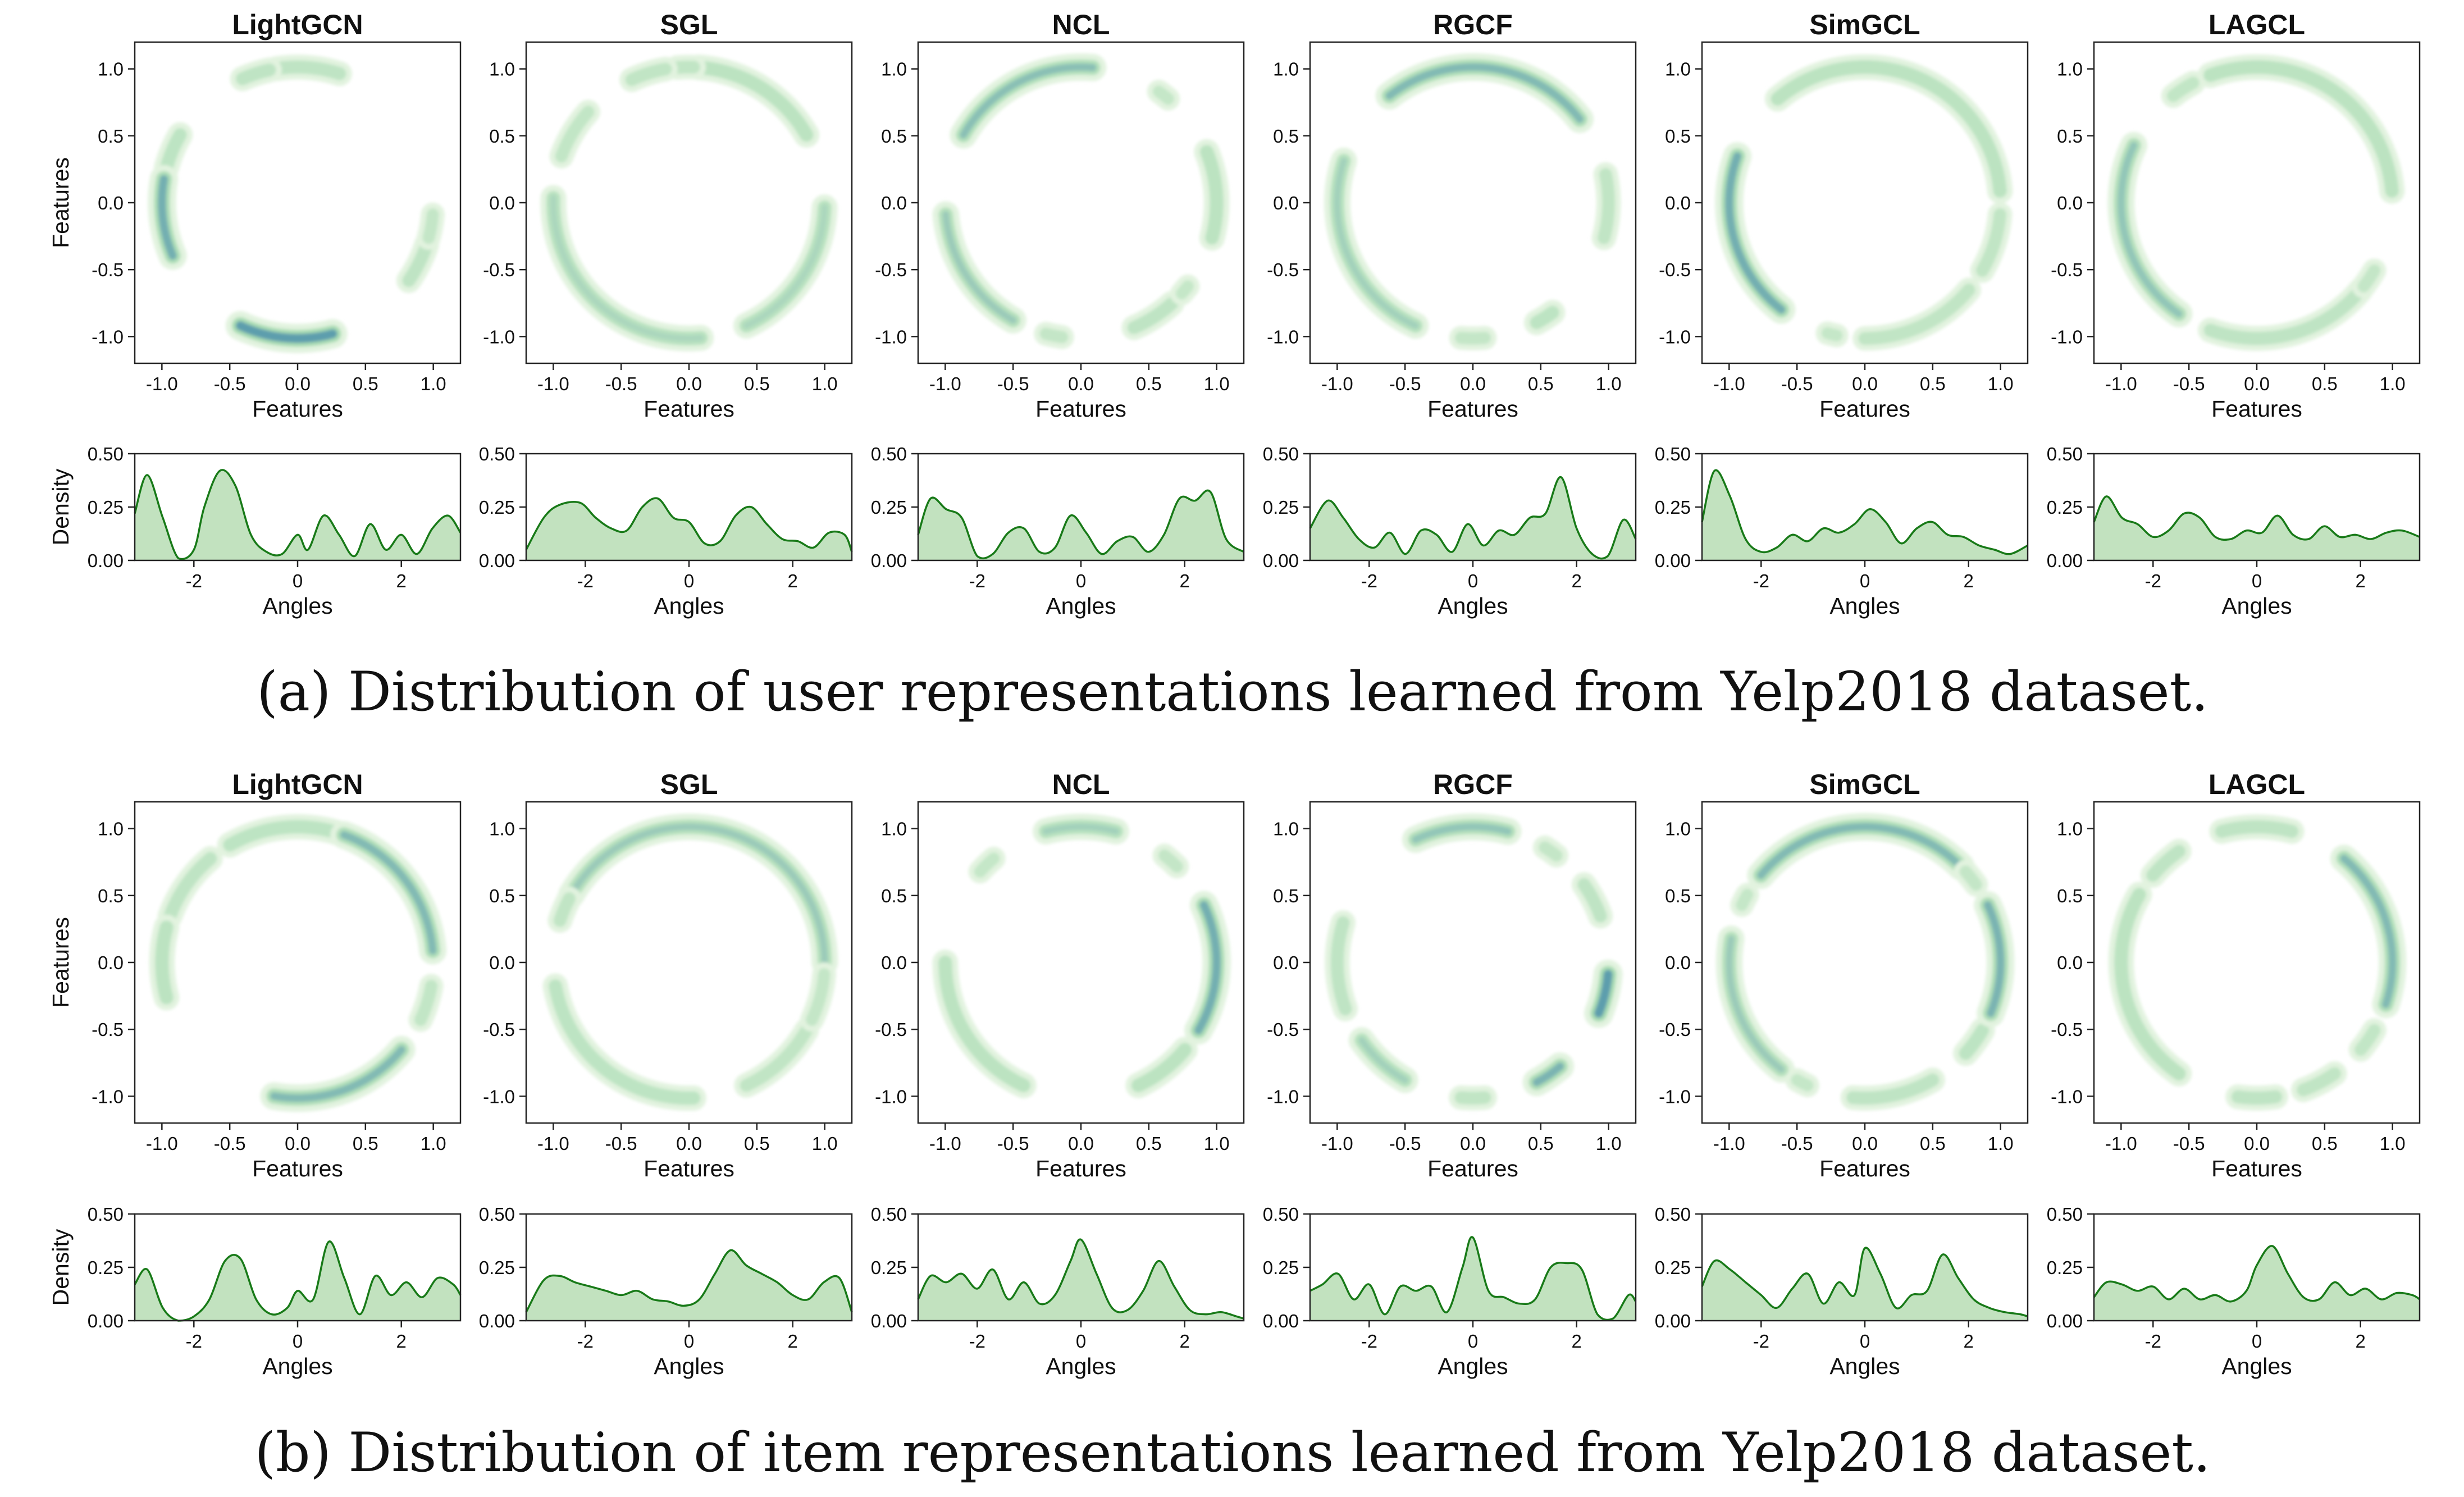 Image resolution: width=2464 pixels, height=1497 pixels. I want to click on subplot-a-kde1d-3: -2 0 2 0.00 0.25 0.50 Angles, so click(1450, 531).